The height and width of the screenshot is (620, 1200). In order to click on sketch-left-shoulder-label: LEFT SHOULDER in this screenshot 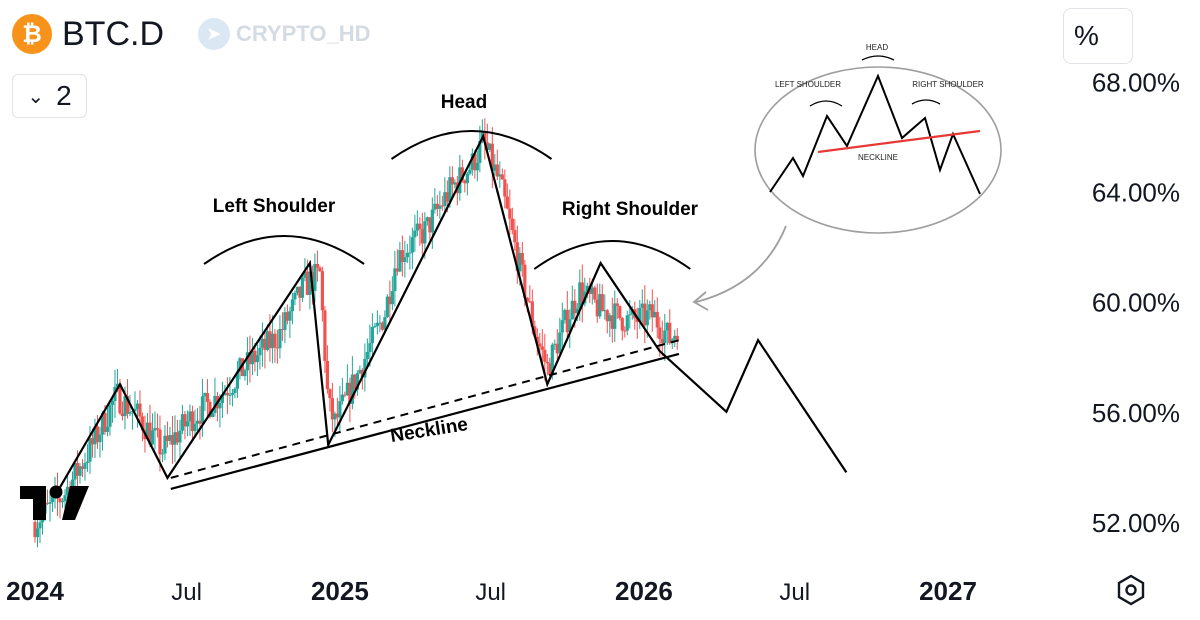, I will do `click(808, 84)`.